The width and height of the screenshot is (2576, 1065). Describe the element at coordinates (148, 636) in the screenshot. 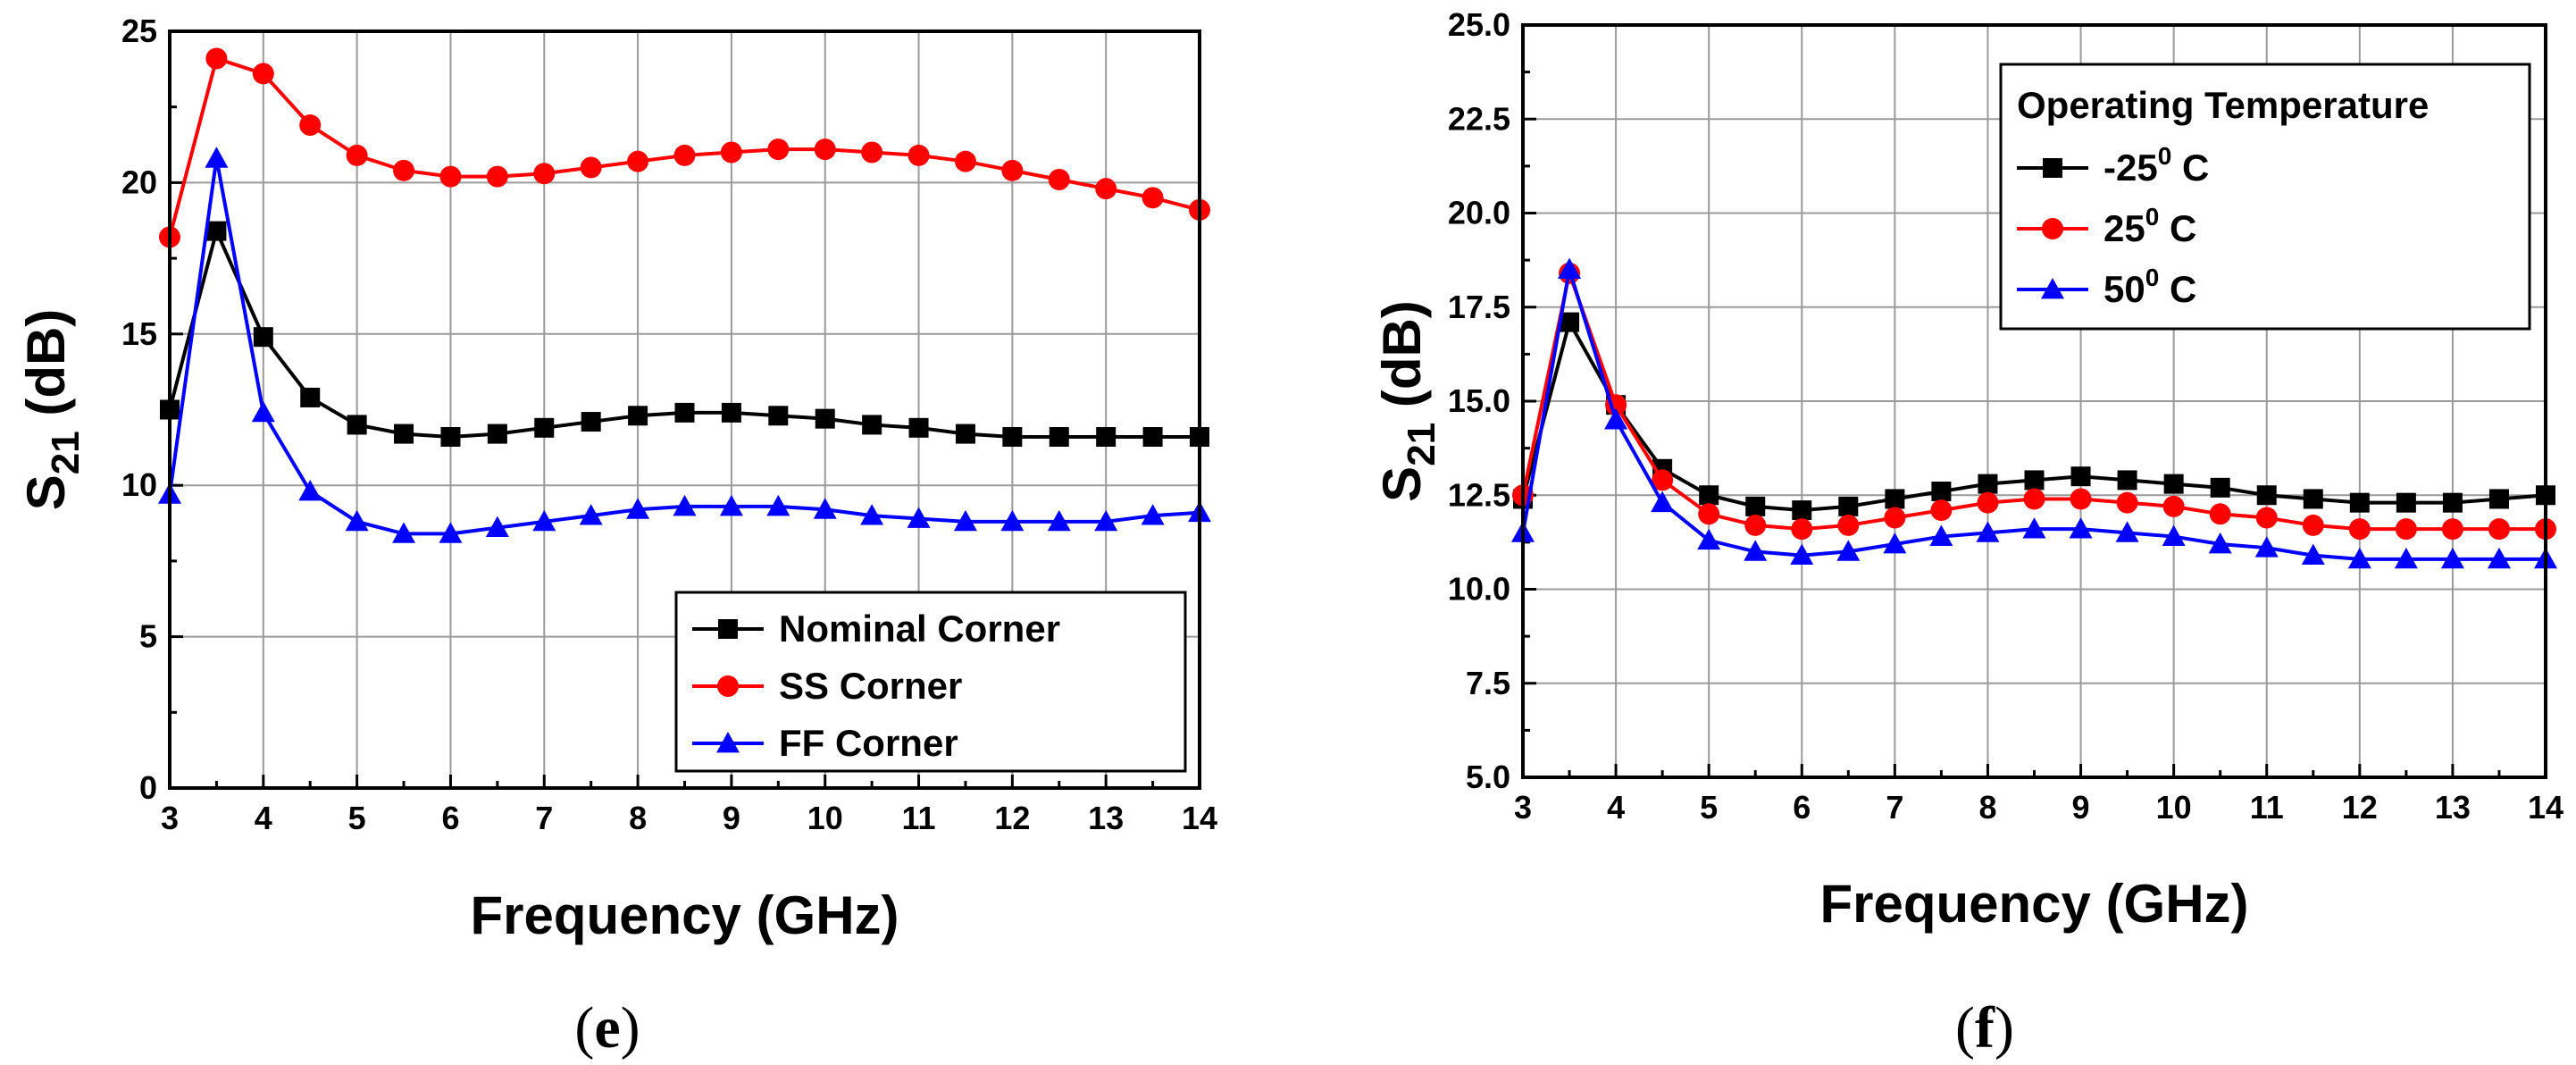

I see `y-tick-label: 5` at that location.